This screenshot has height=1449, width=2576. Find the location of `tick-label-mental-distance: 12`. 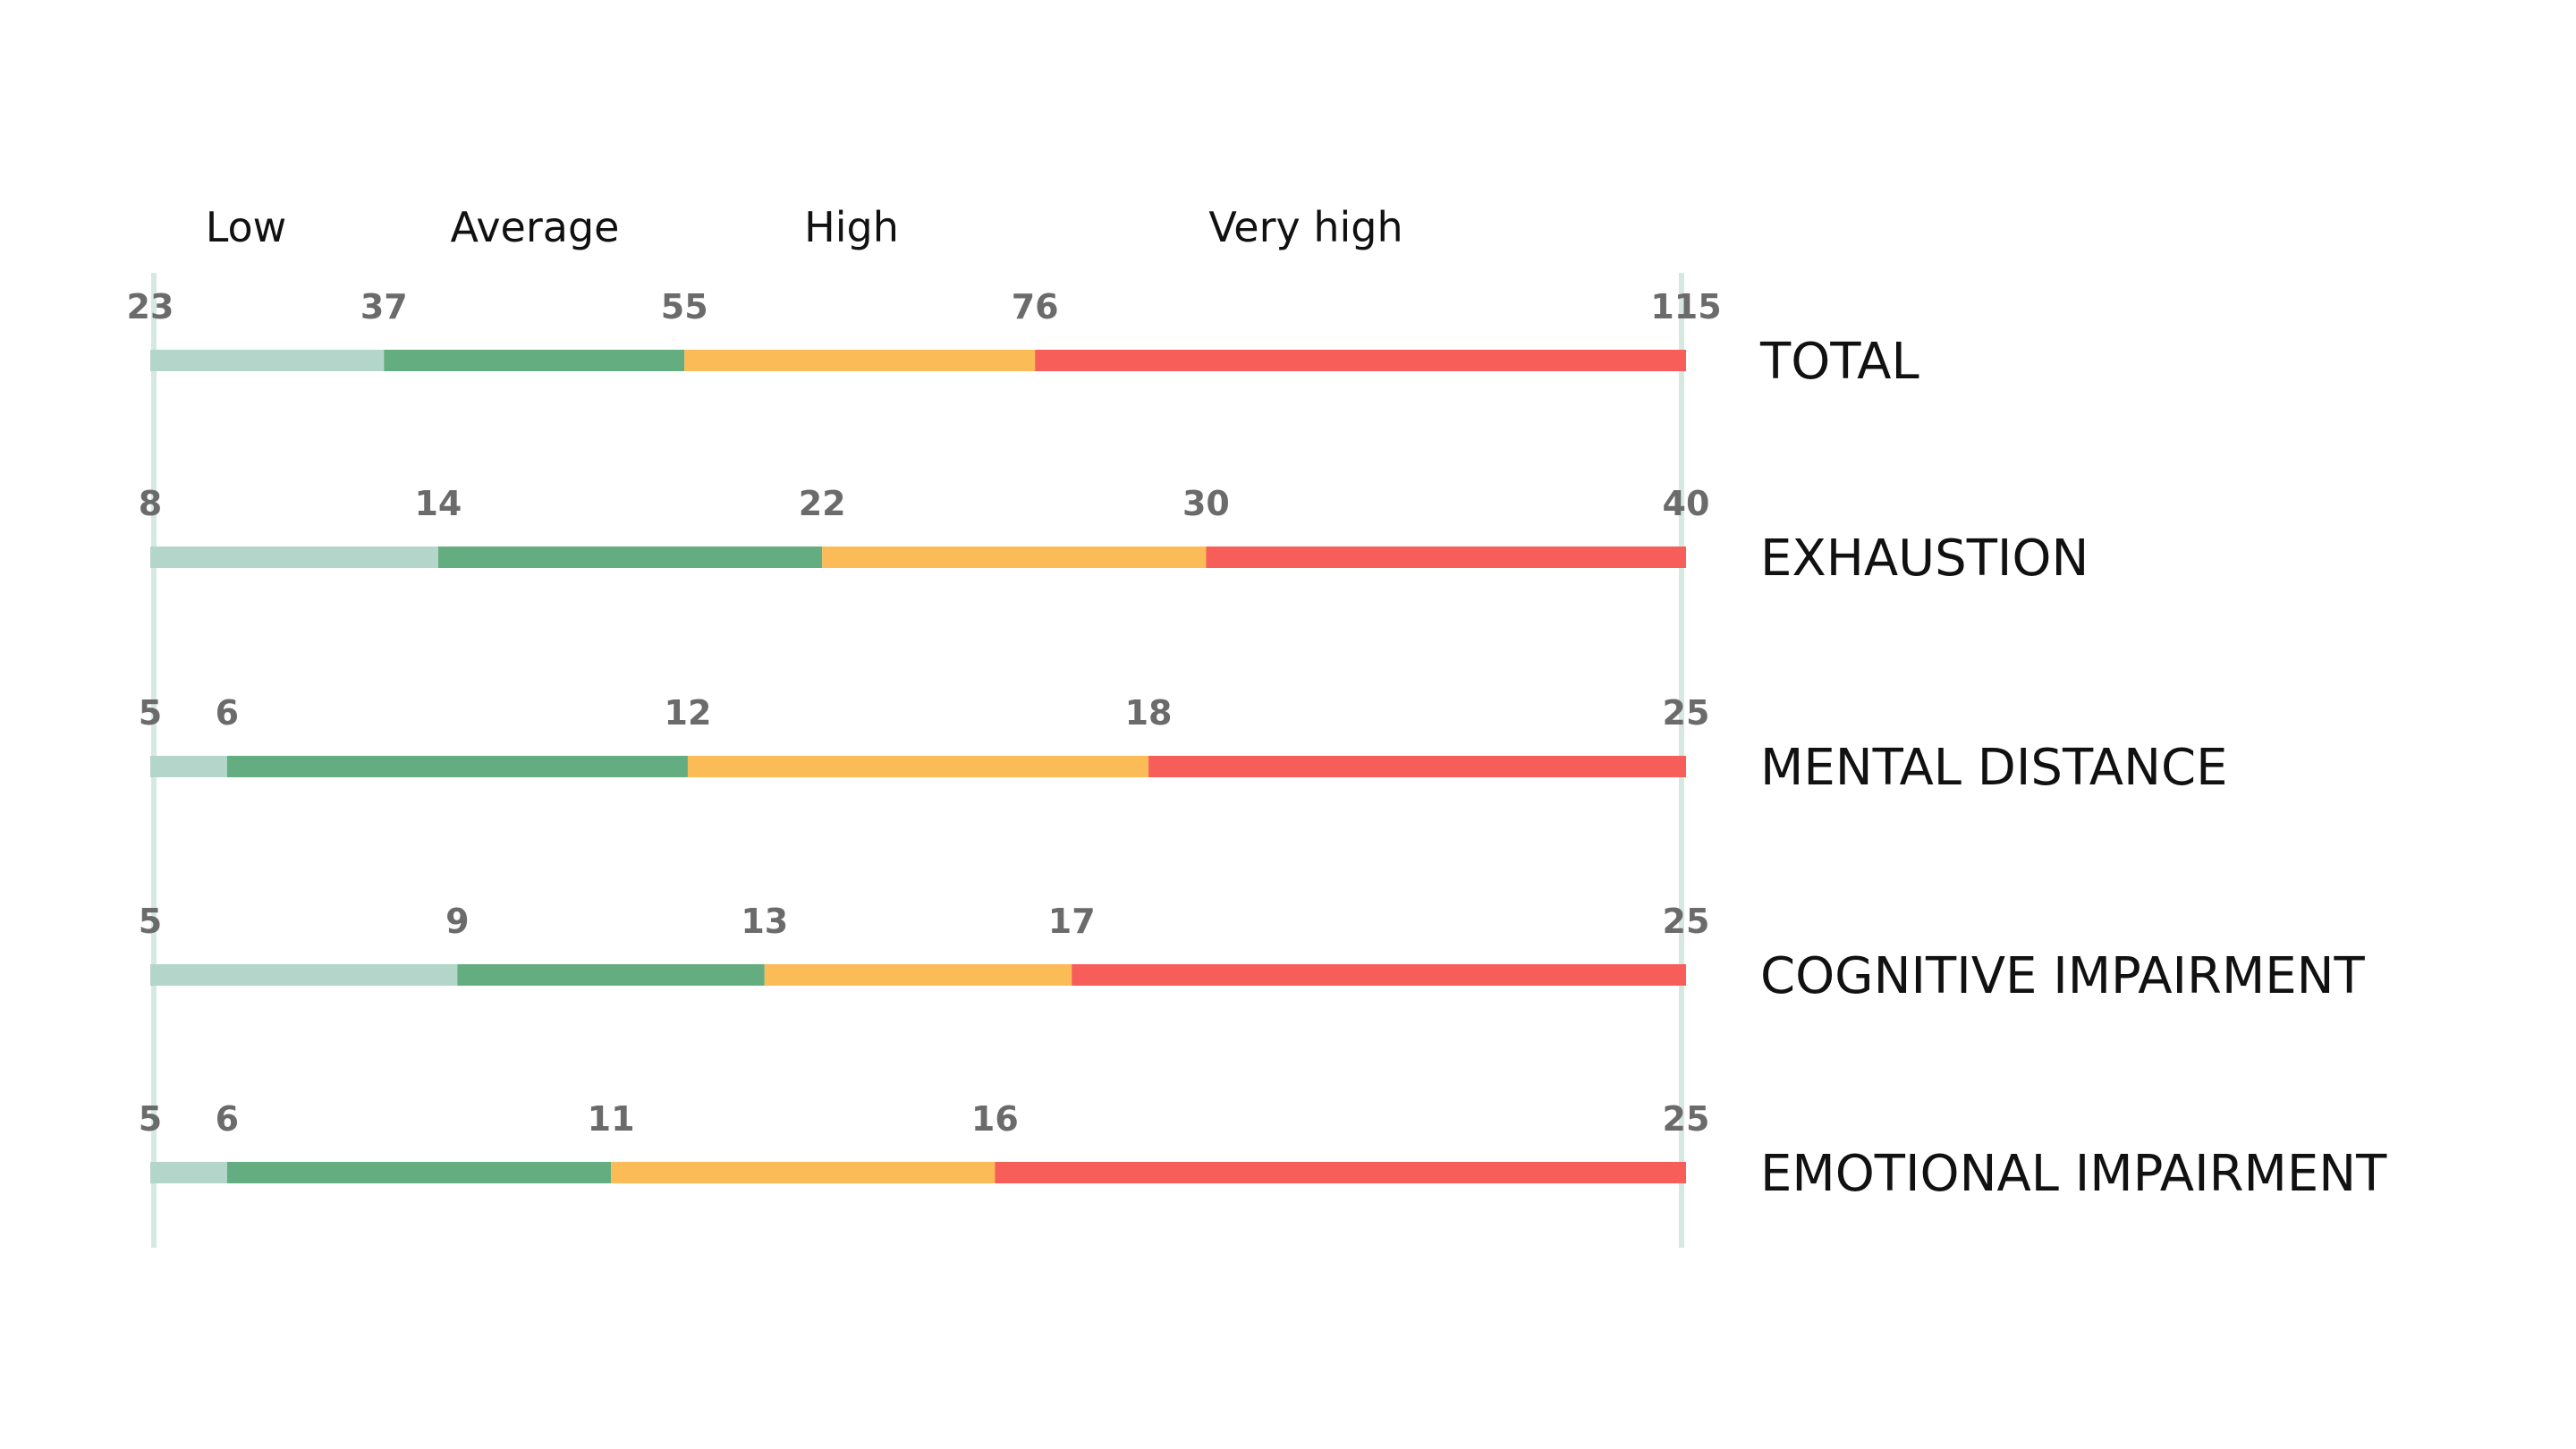

tick-label-mental-distance: 12 is located at coordinates (688, 713).